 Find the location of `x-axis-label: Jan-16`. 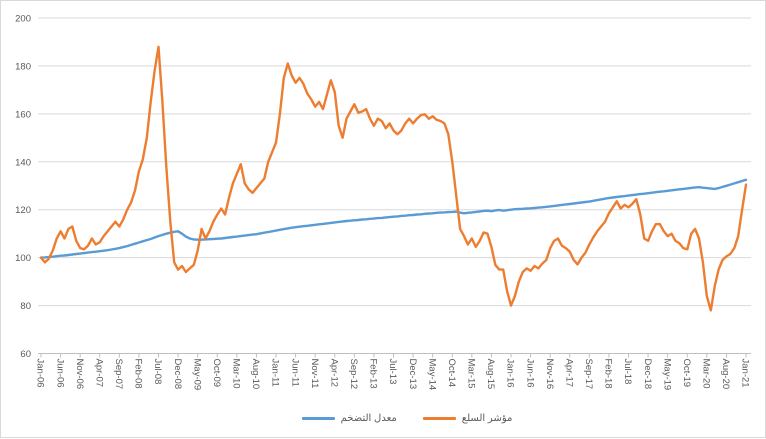

x-axis-label: Jan-16 is located at coordinates (510, 373).